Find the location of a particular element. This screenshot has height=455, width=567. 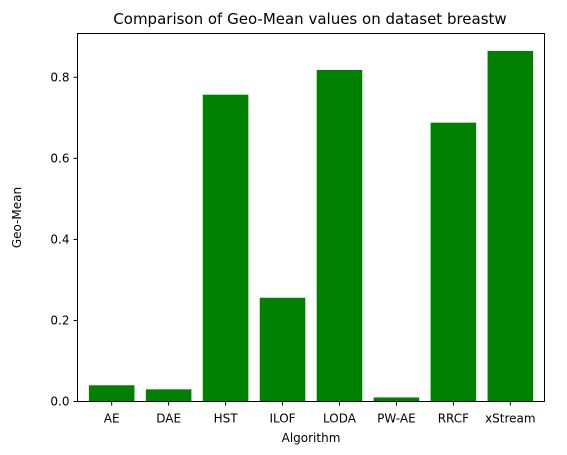

bar-rrcf is located at coordinates (453, 262).